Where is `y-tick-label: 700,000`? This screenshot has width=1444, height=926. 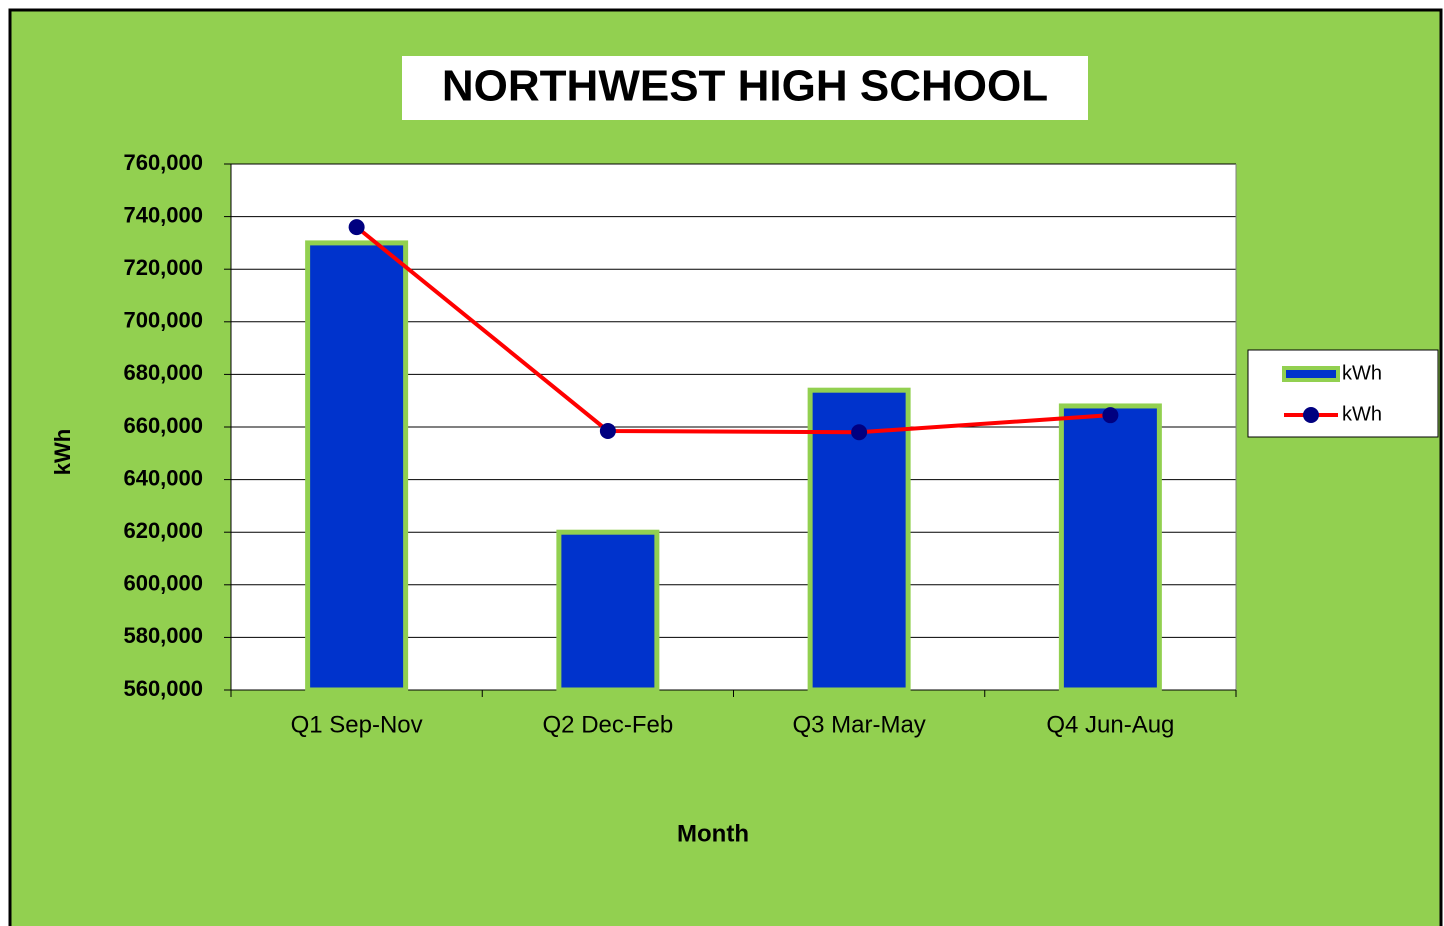 y-tick-label: 700,000 is located at coordinates (163, 320).